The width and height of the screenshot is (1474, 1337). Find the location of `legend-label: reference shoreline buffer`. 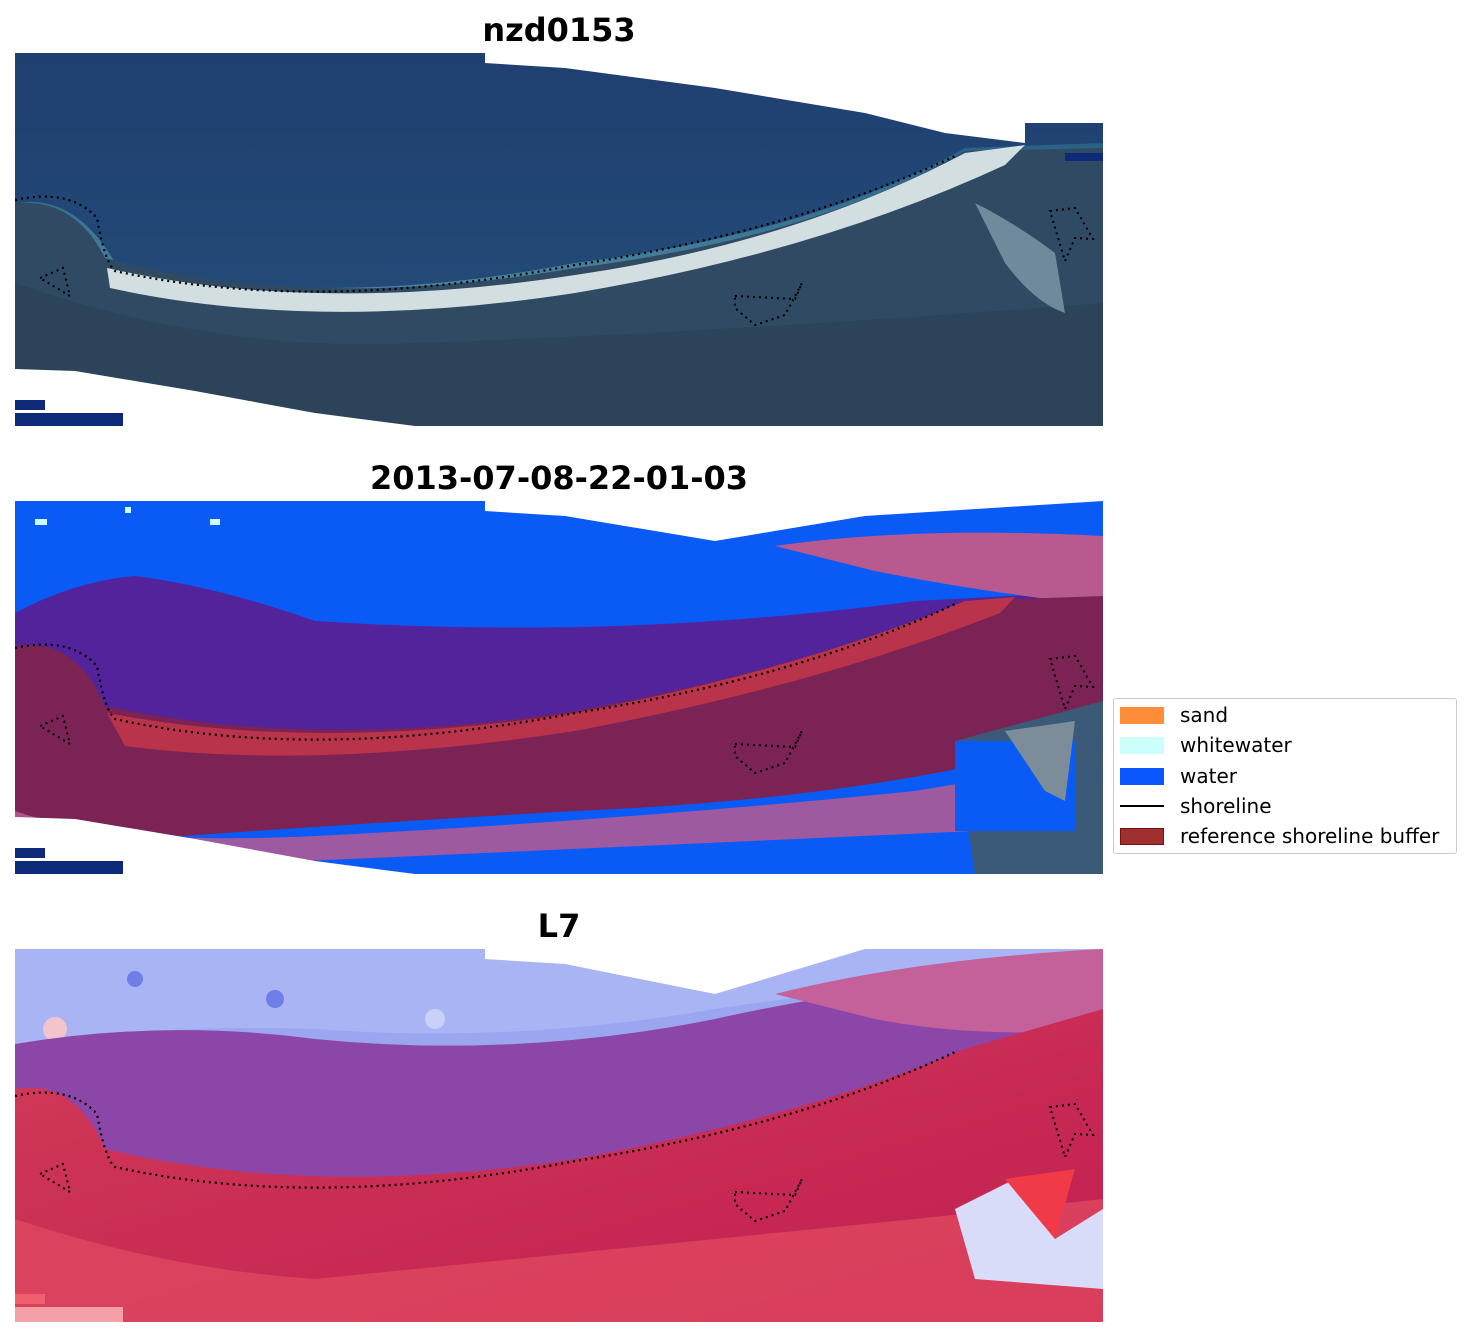

legend-label: reference shoreline buffer is located at coordinates (1310, 836).